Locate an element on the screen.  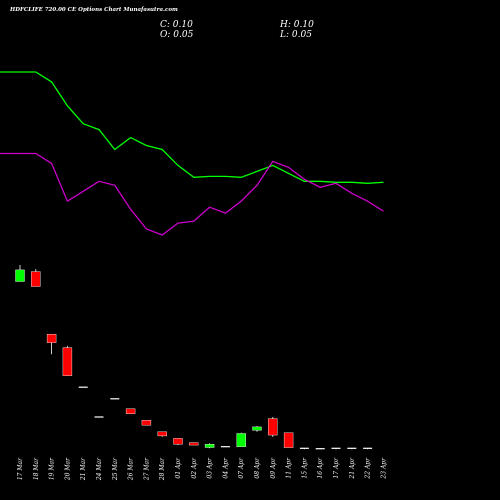
x-tick-label: 18 Mar is located at coordinates (36, 468).